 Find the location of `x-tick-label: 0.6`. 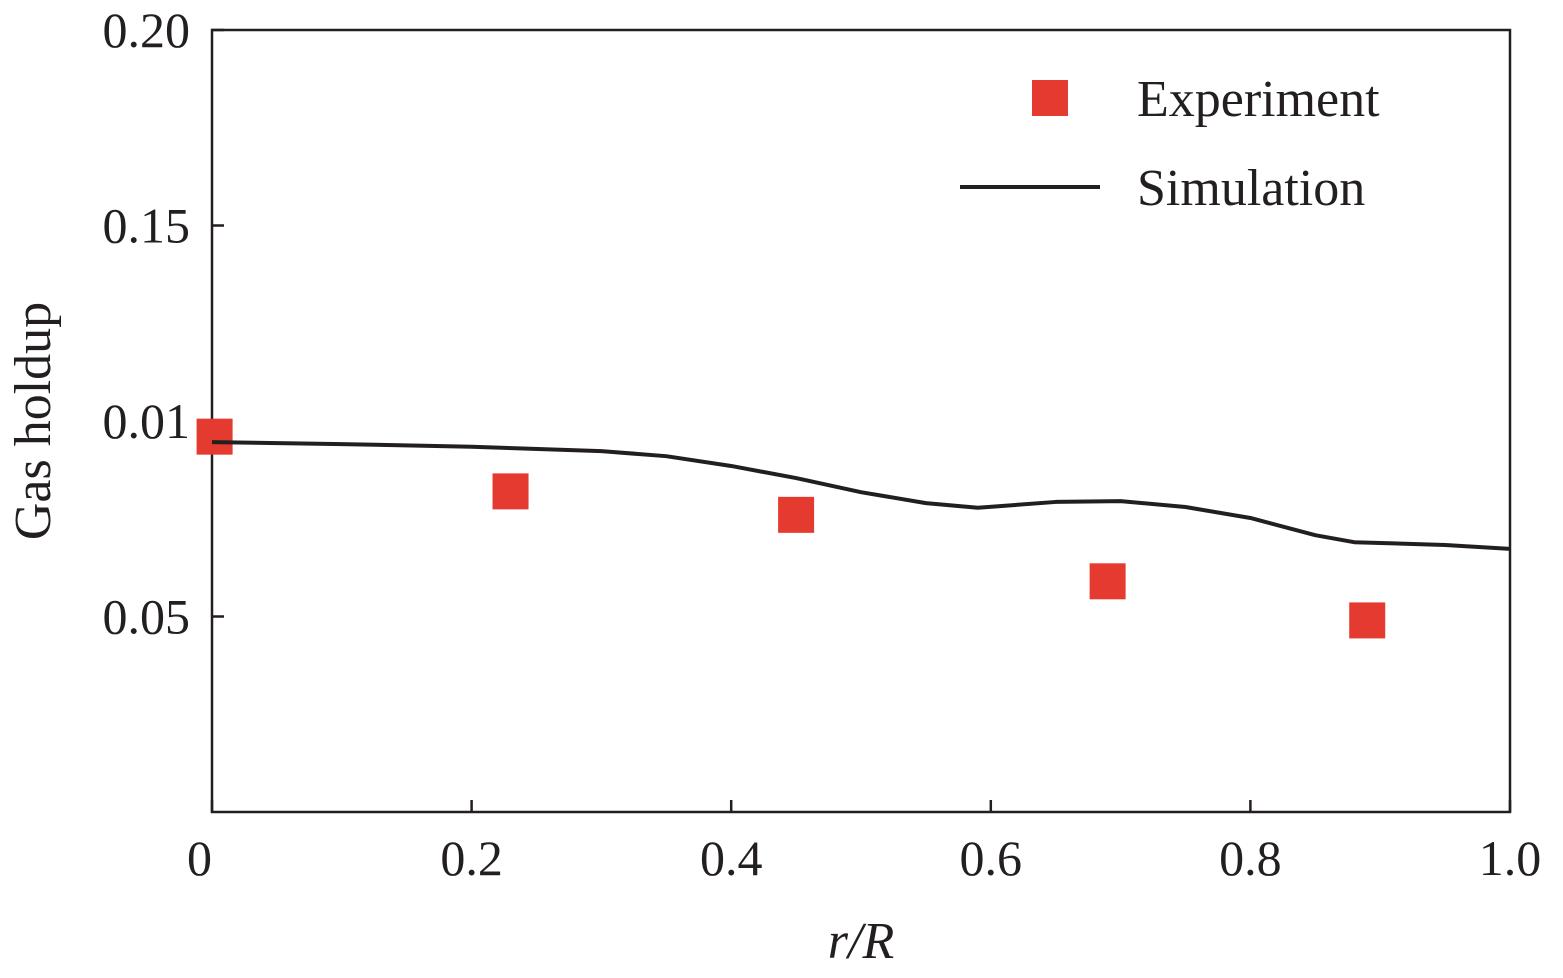

x-tick-label: 0.6 is located at coordinates (991, 858).